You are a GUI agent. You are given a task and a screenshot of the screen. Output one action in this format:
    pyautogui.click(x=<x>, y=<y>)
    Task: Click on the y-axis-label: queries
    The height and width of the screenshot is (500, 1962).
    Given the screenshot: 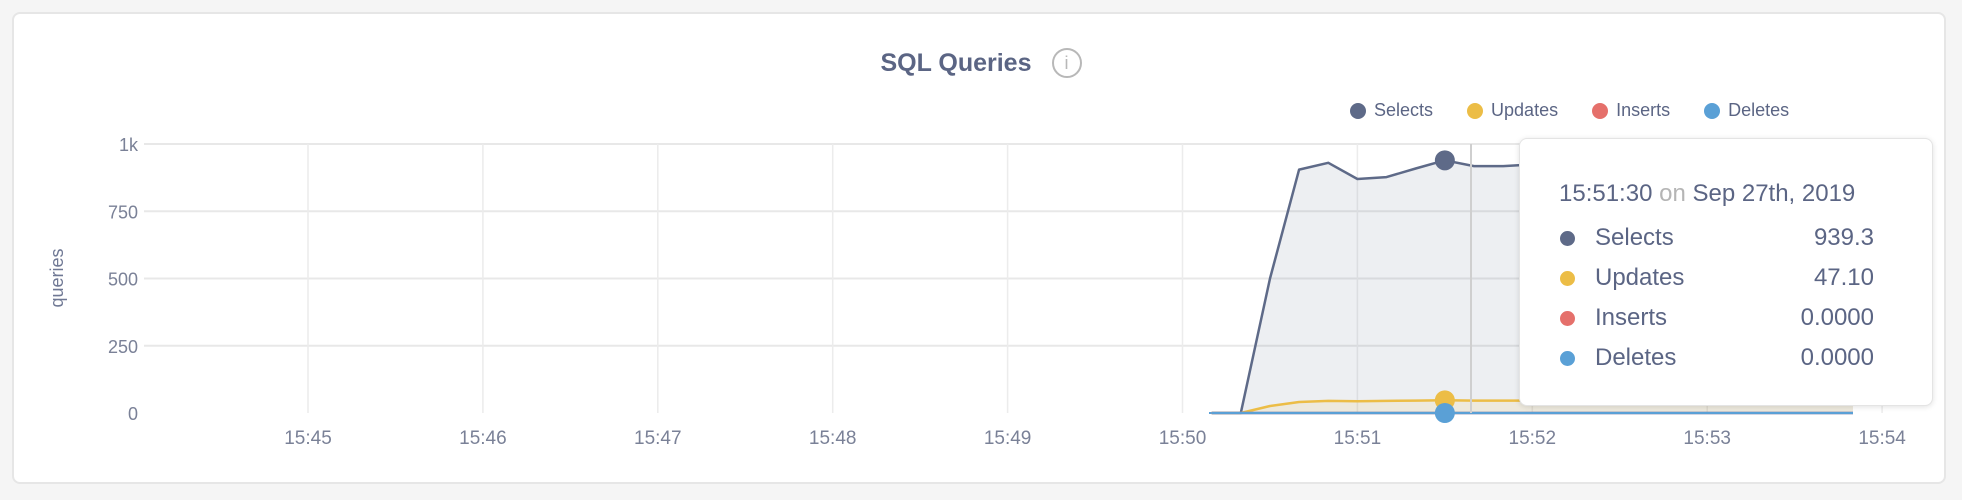 What is the action you would take?
    pyautogui.click(x=57, y=277)
    